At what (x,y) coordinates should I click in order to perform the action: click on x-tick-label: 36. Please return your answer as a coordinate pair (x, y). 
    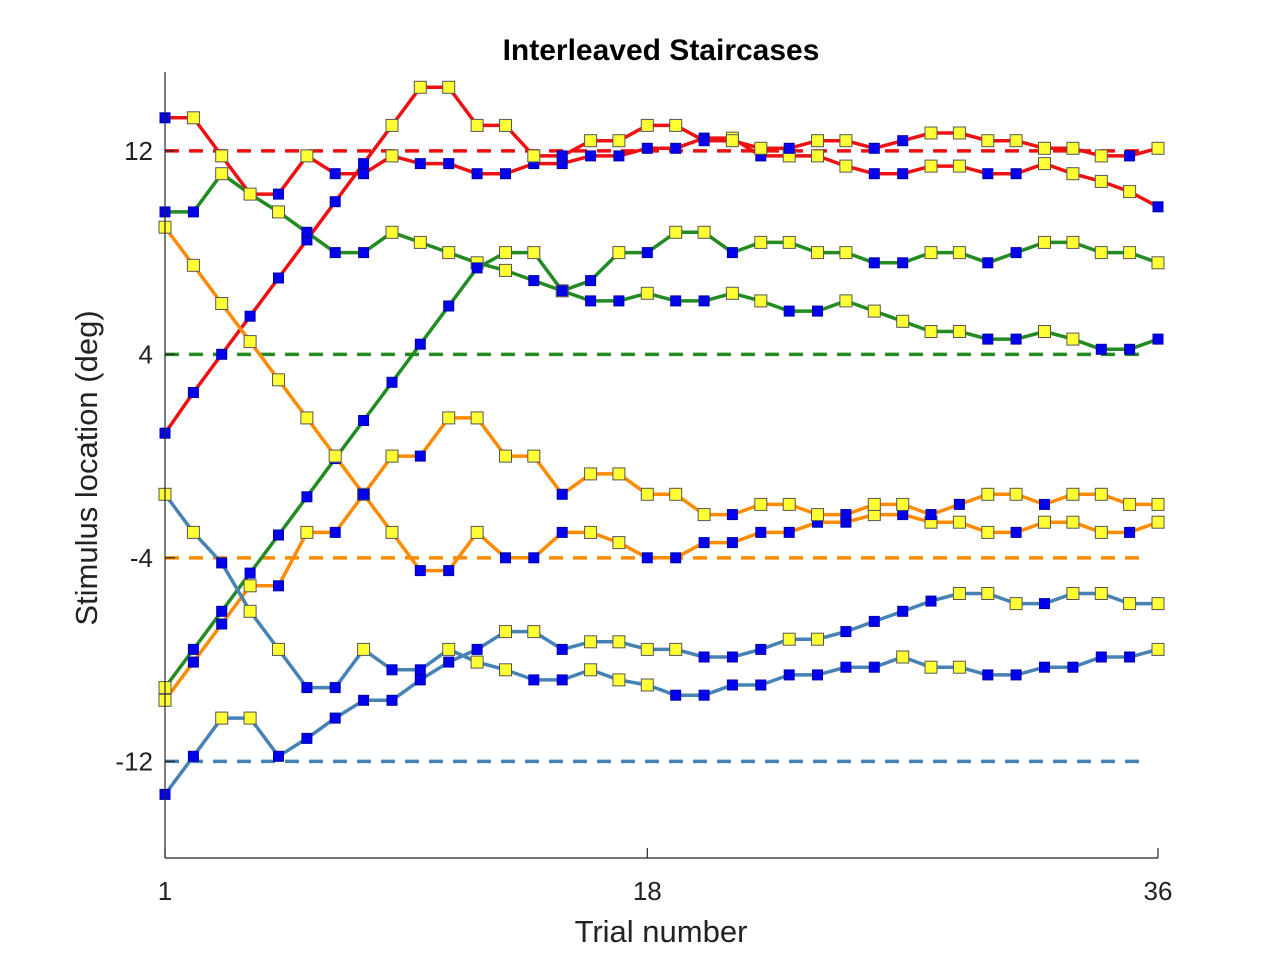
    Looking at the image, I should click on (1158, 891).